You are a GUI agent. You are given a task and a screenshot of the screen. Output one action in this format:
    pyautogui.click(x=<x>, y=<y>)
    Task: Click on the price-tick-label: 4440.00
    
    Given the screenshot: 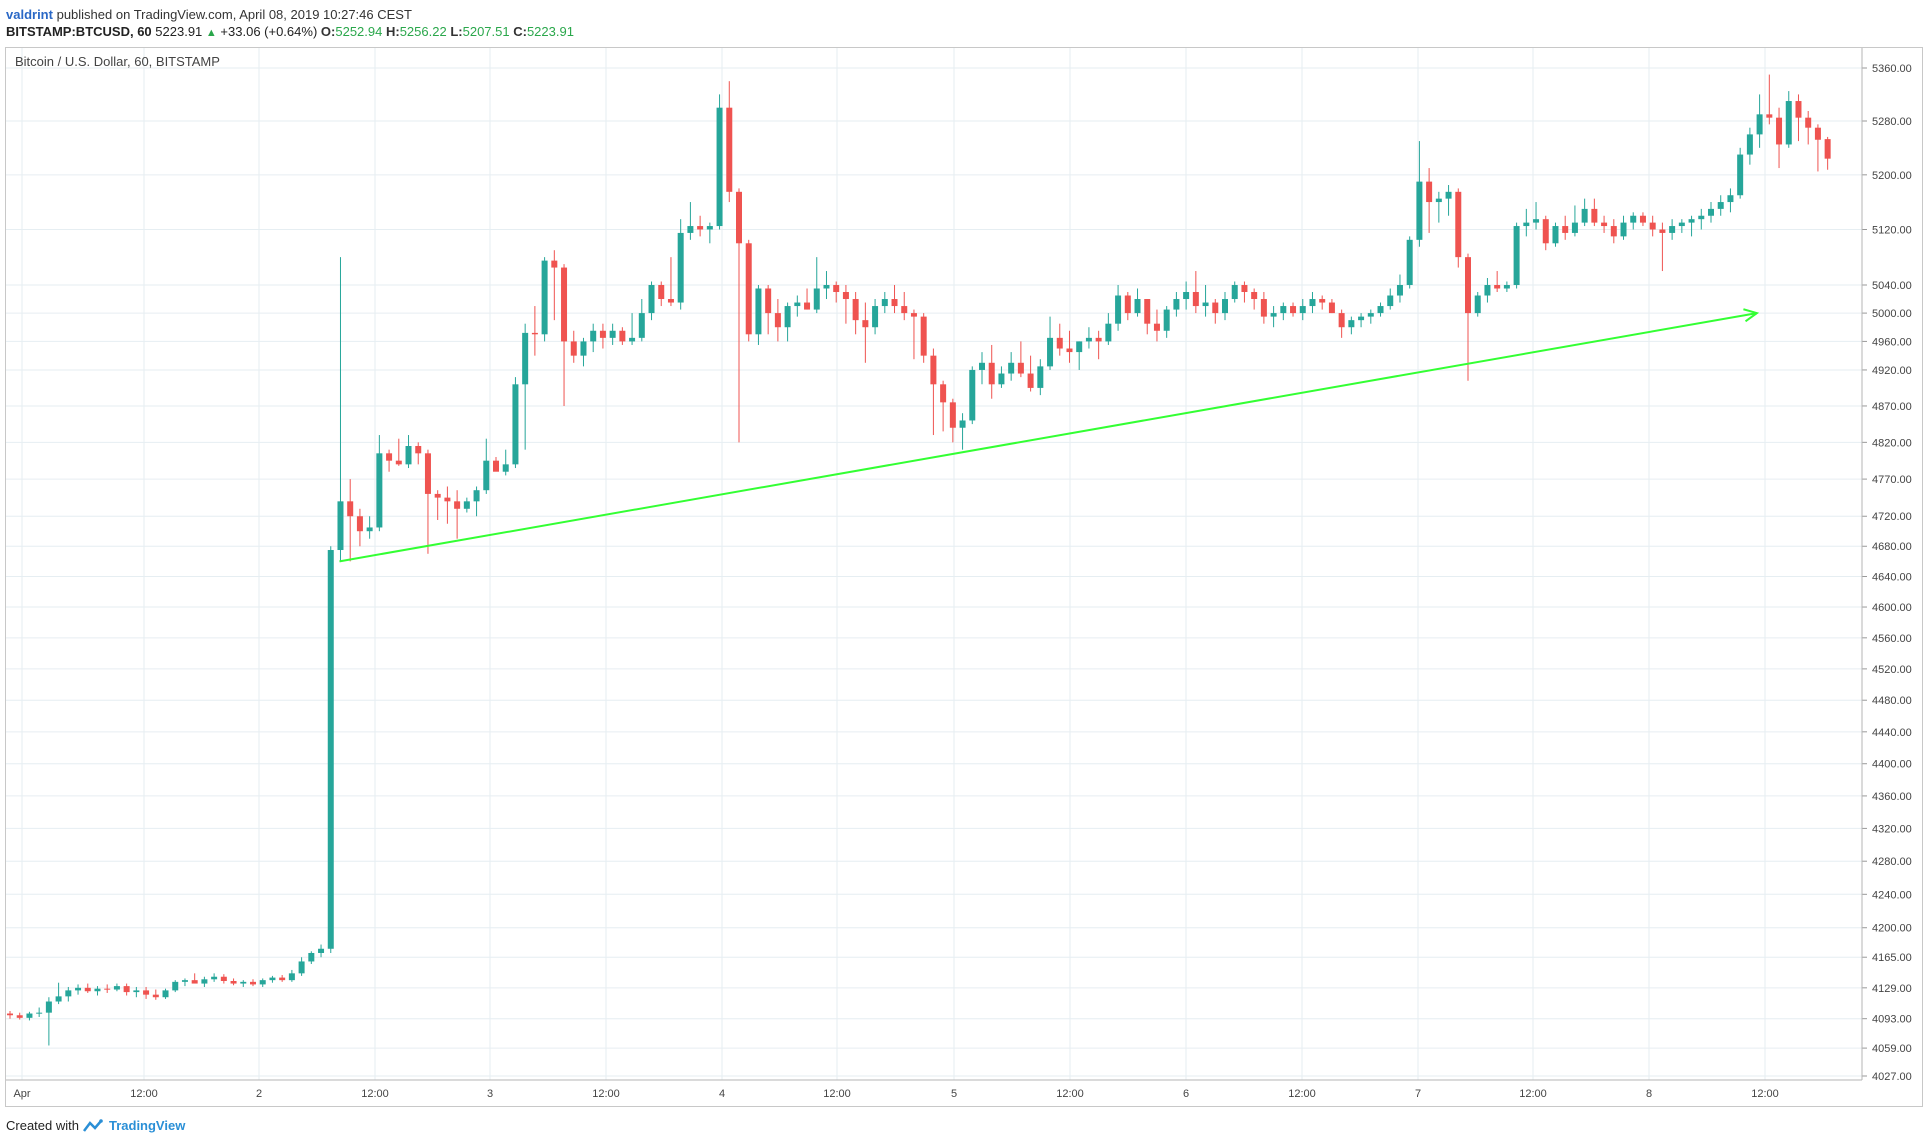 What is the action you would take?
    pyautogui.click(x=1892, y=733)
    